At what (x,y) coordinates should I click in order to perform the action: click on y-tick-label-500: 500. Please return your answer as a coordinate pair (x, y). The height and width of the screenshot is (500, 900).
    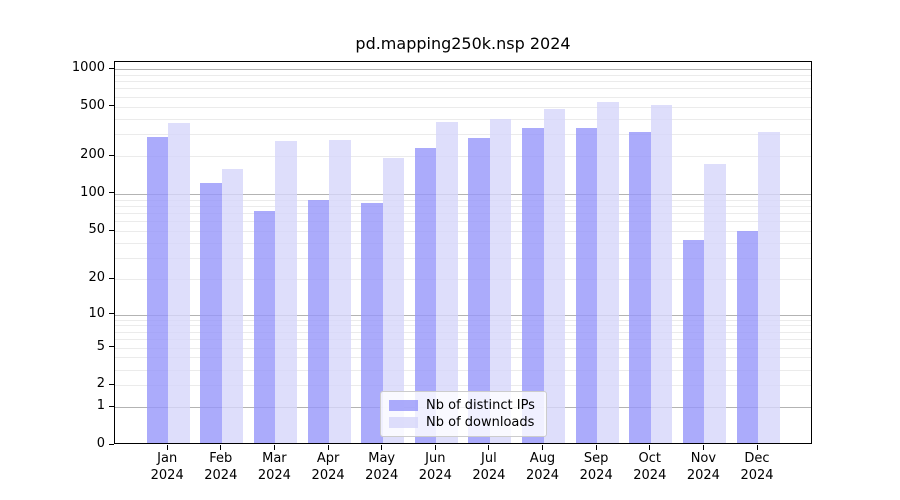
    Looking at the image, I should click on (92, 105).